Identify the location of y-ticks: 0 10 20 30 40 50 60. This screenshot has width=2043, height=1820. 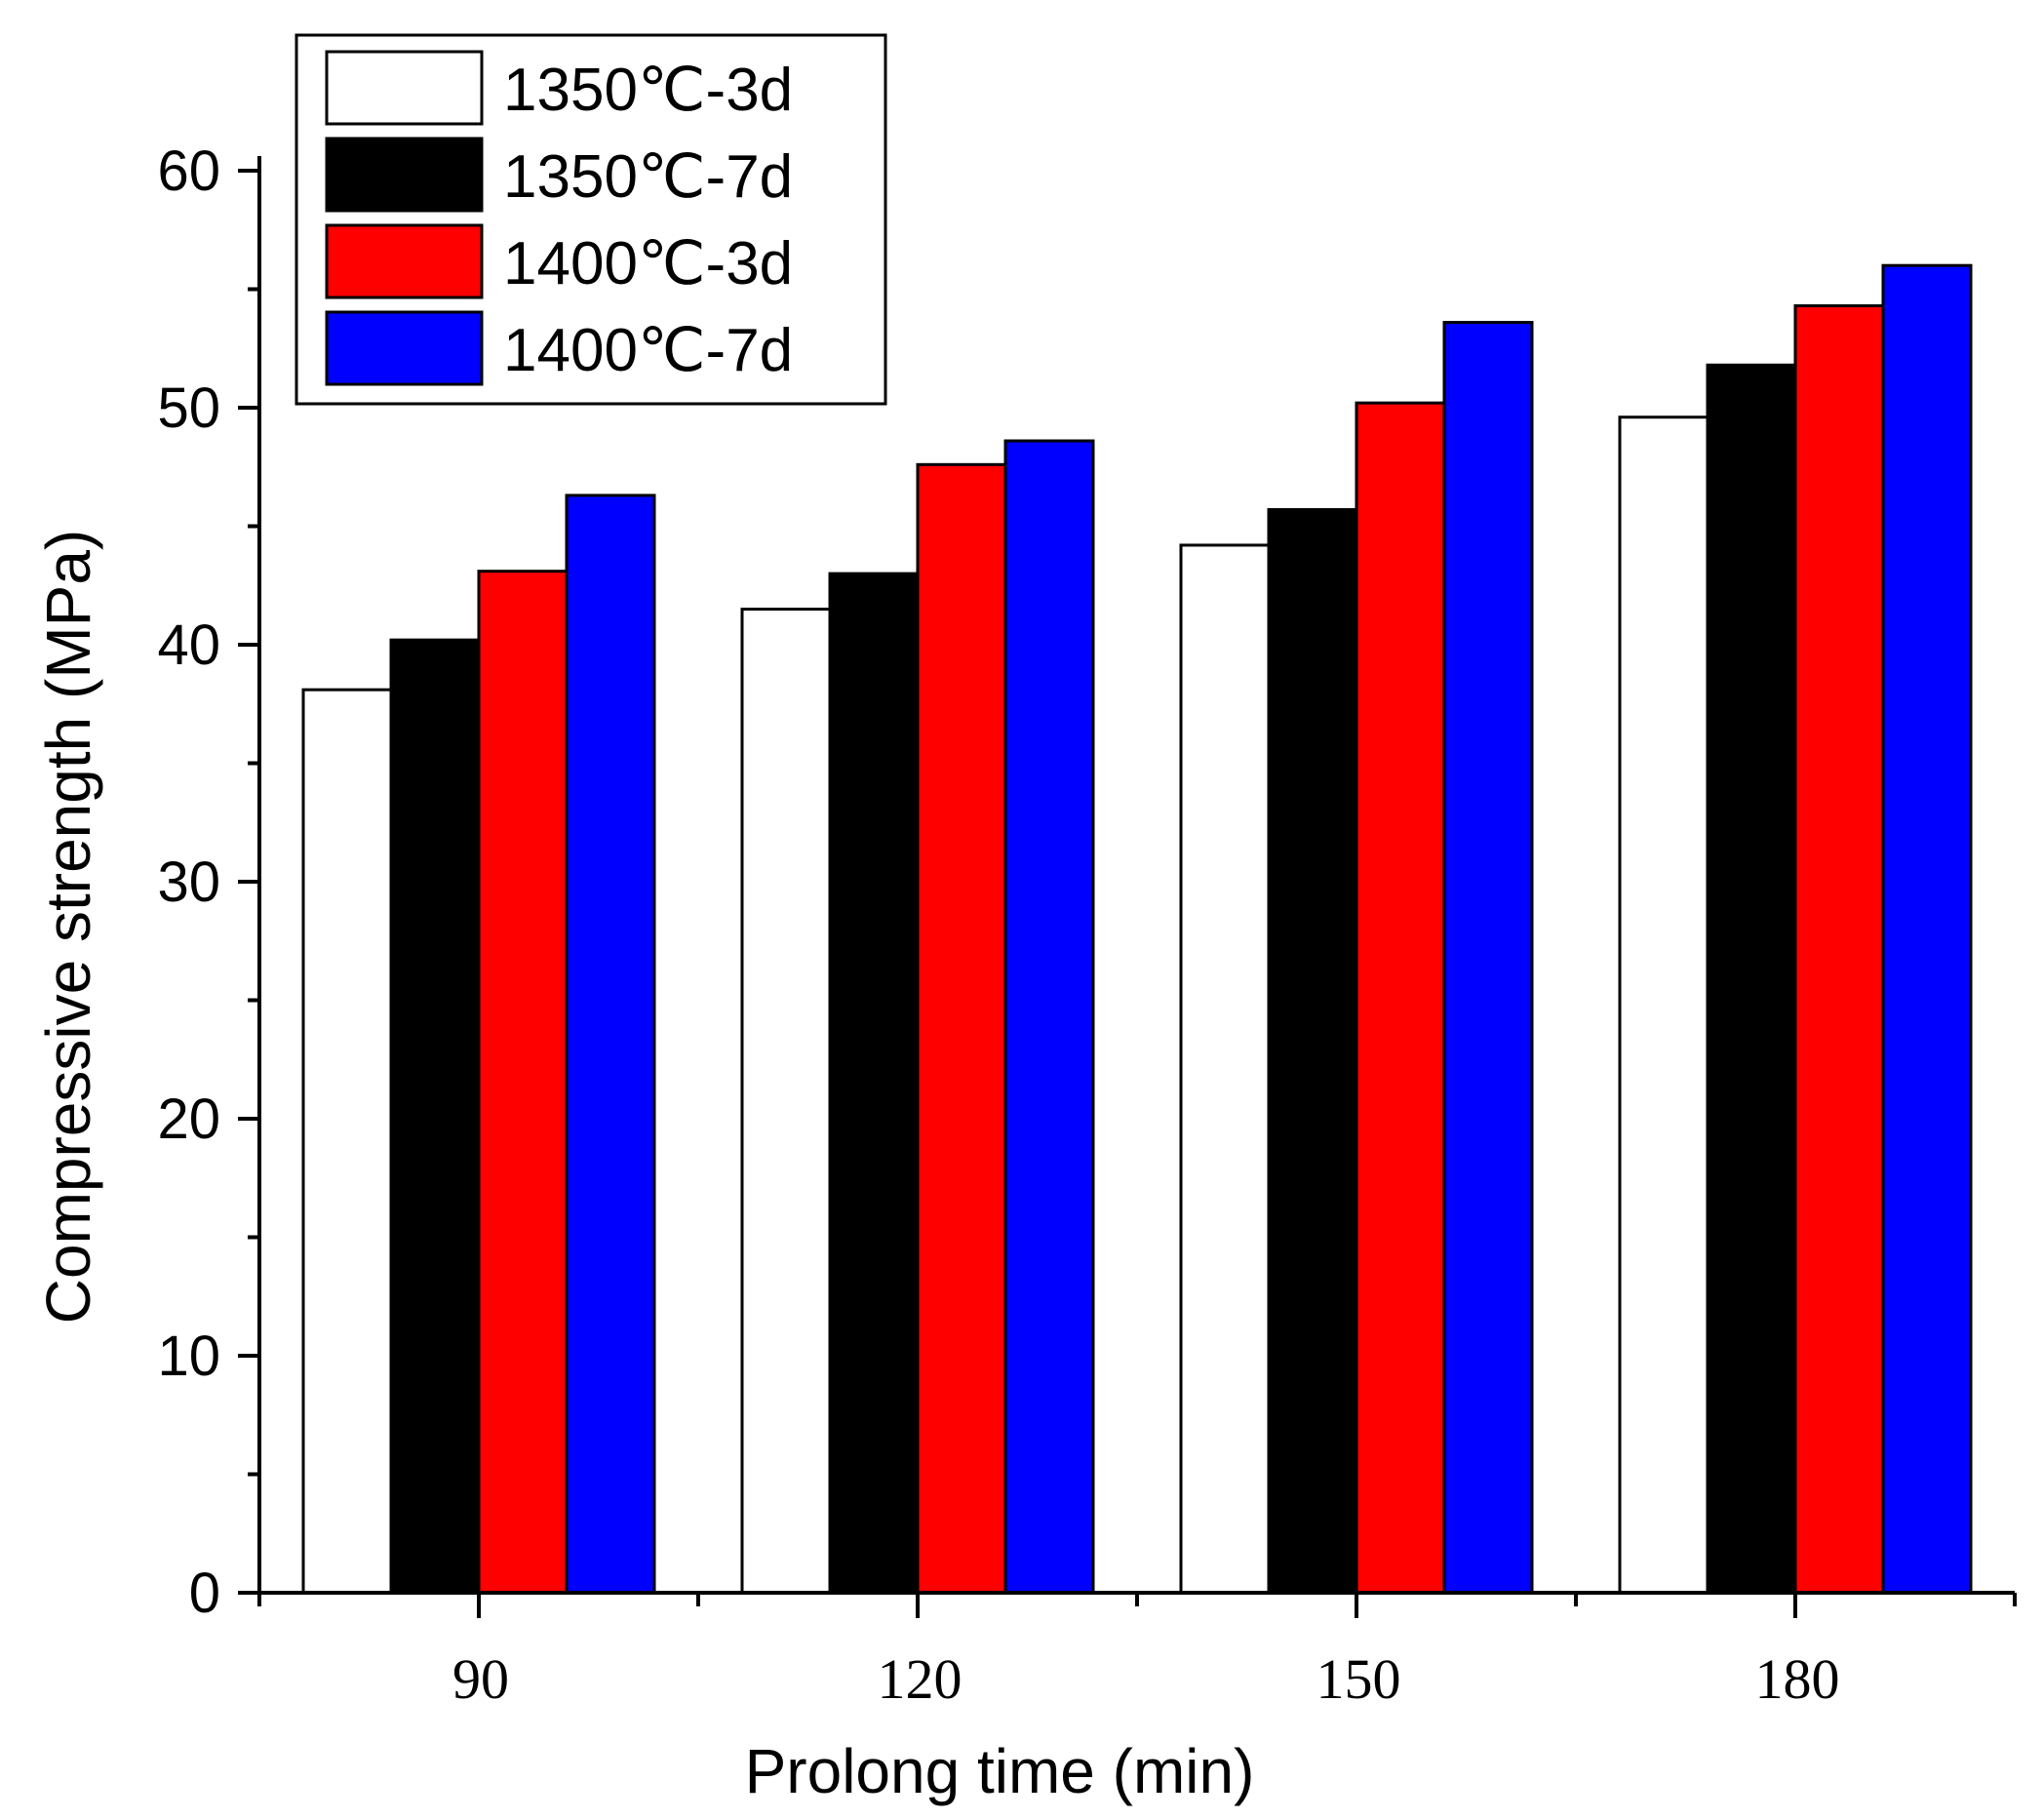
(208, 882).